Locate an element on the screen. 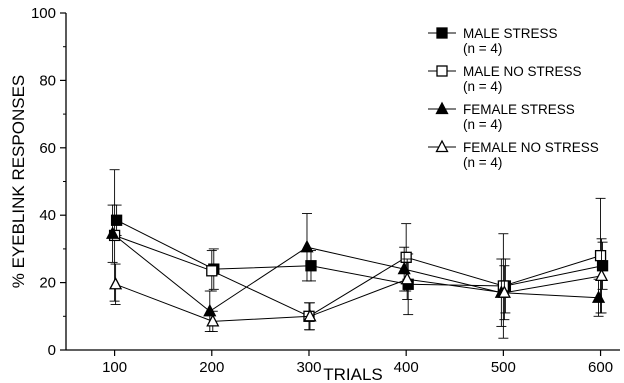  y-tick-label: 60 is located at coordinates (47, 148).